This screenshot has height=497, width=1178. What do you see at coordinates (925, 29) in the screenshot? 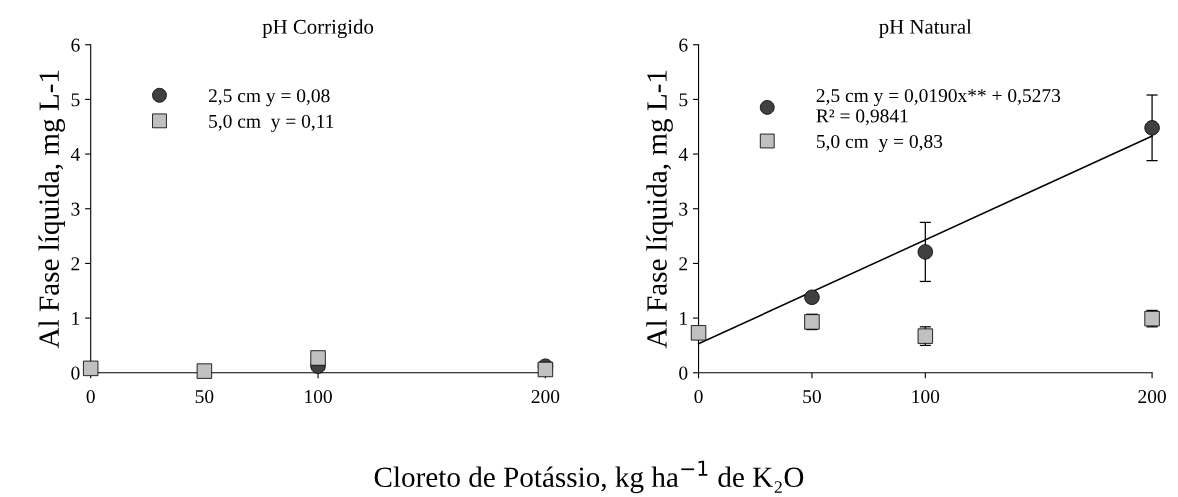
I see `chart-title: pH Natural` at bounding box center [925, 29].